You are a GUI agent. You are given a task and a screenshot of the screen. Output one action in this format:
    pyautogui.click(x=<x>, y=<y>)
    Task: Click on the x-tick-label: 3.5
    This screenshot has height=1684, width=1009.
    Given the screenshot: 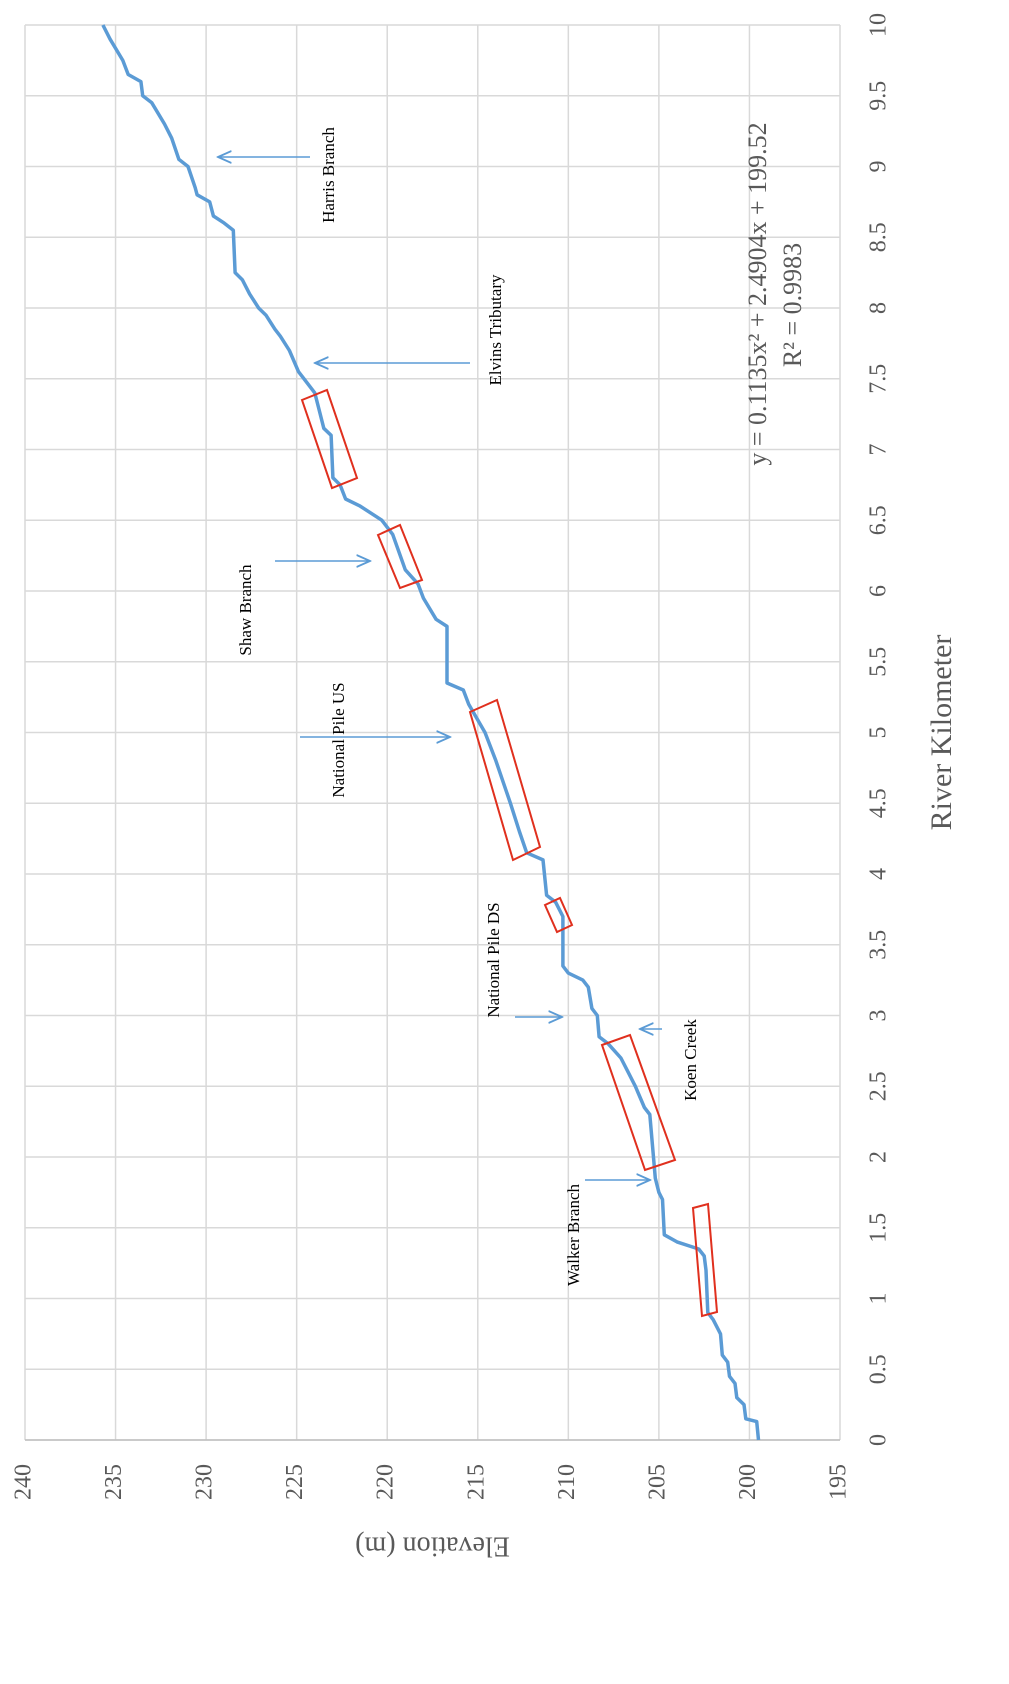 What is the action you would take?
    pyautogui.click(x=879, y=945)
    